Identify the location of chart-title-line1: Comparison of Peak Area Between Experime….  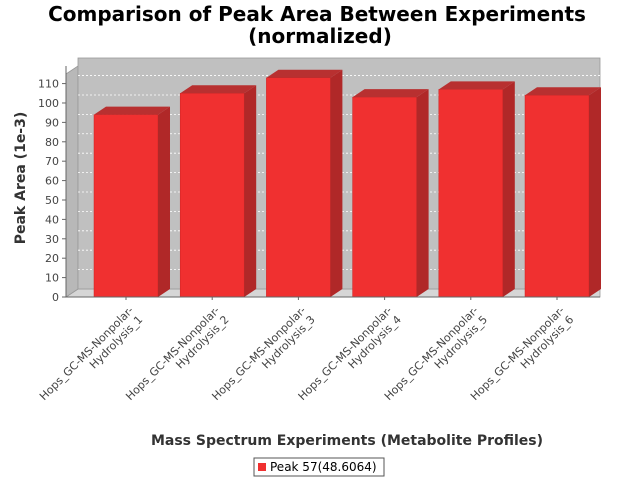
(317, 14).